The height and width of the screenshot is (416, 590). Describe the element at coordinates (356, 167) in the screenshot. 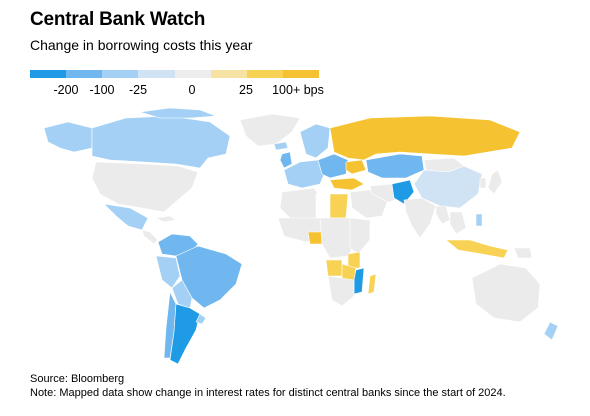

I see `region-ukraine` at that location.